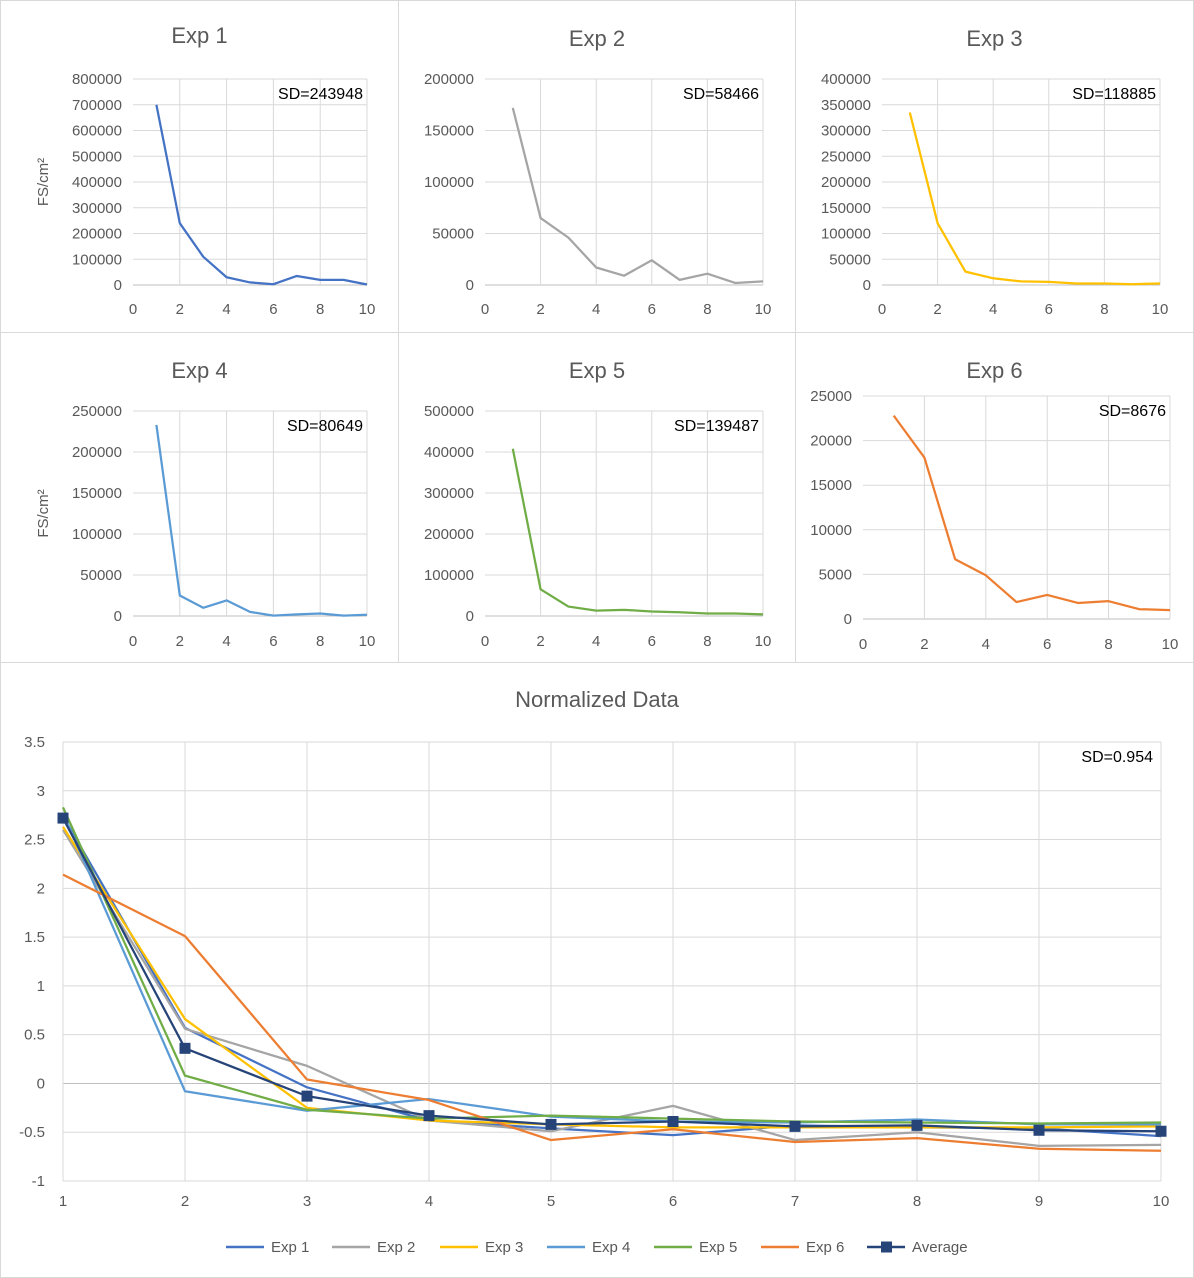 This screenshot has width=1194, height=1278. I want to click on y-tick-label: 800000, so click(97, 79).